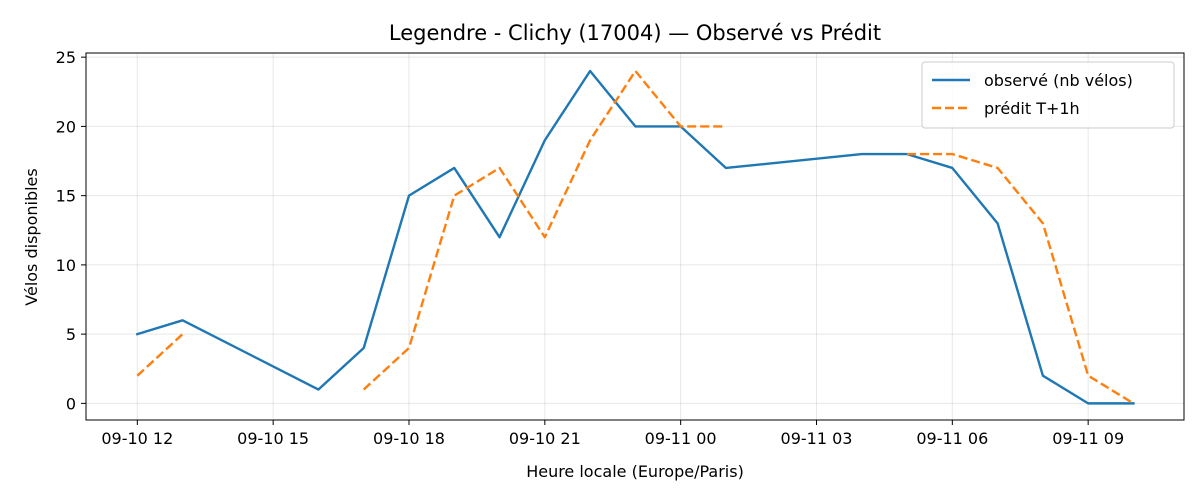  Describe the element at coordinates (1058, 80) in the screenshot. I see `legend-label: observé (nb vélos)` at that location.